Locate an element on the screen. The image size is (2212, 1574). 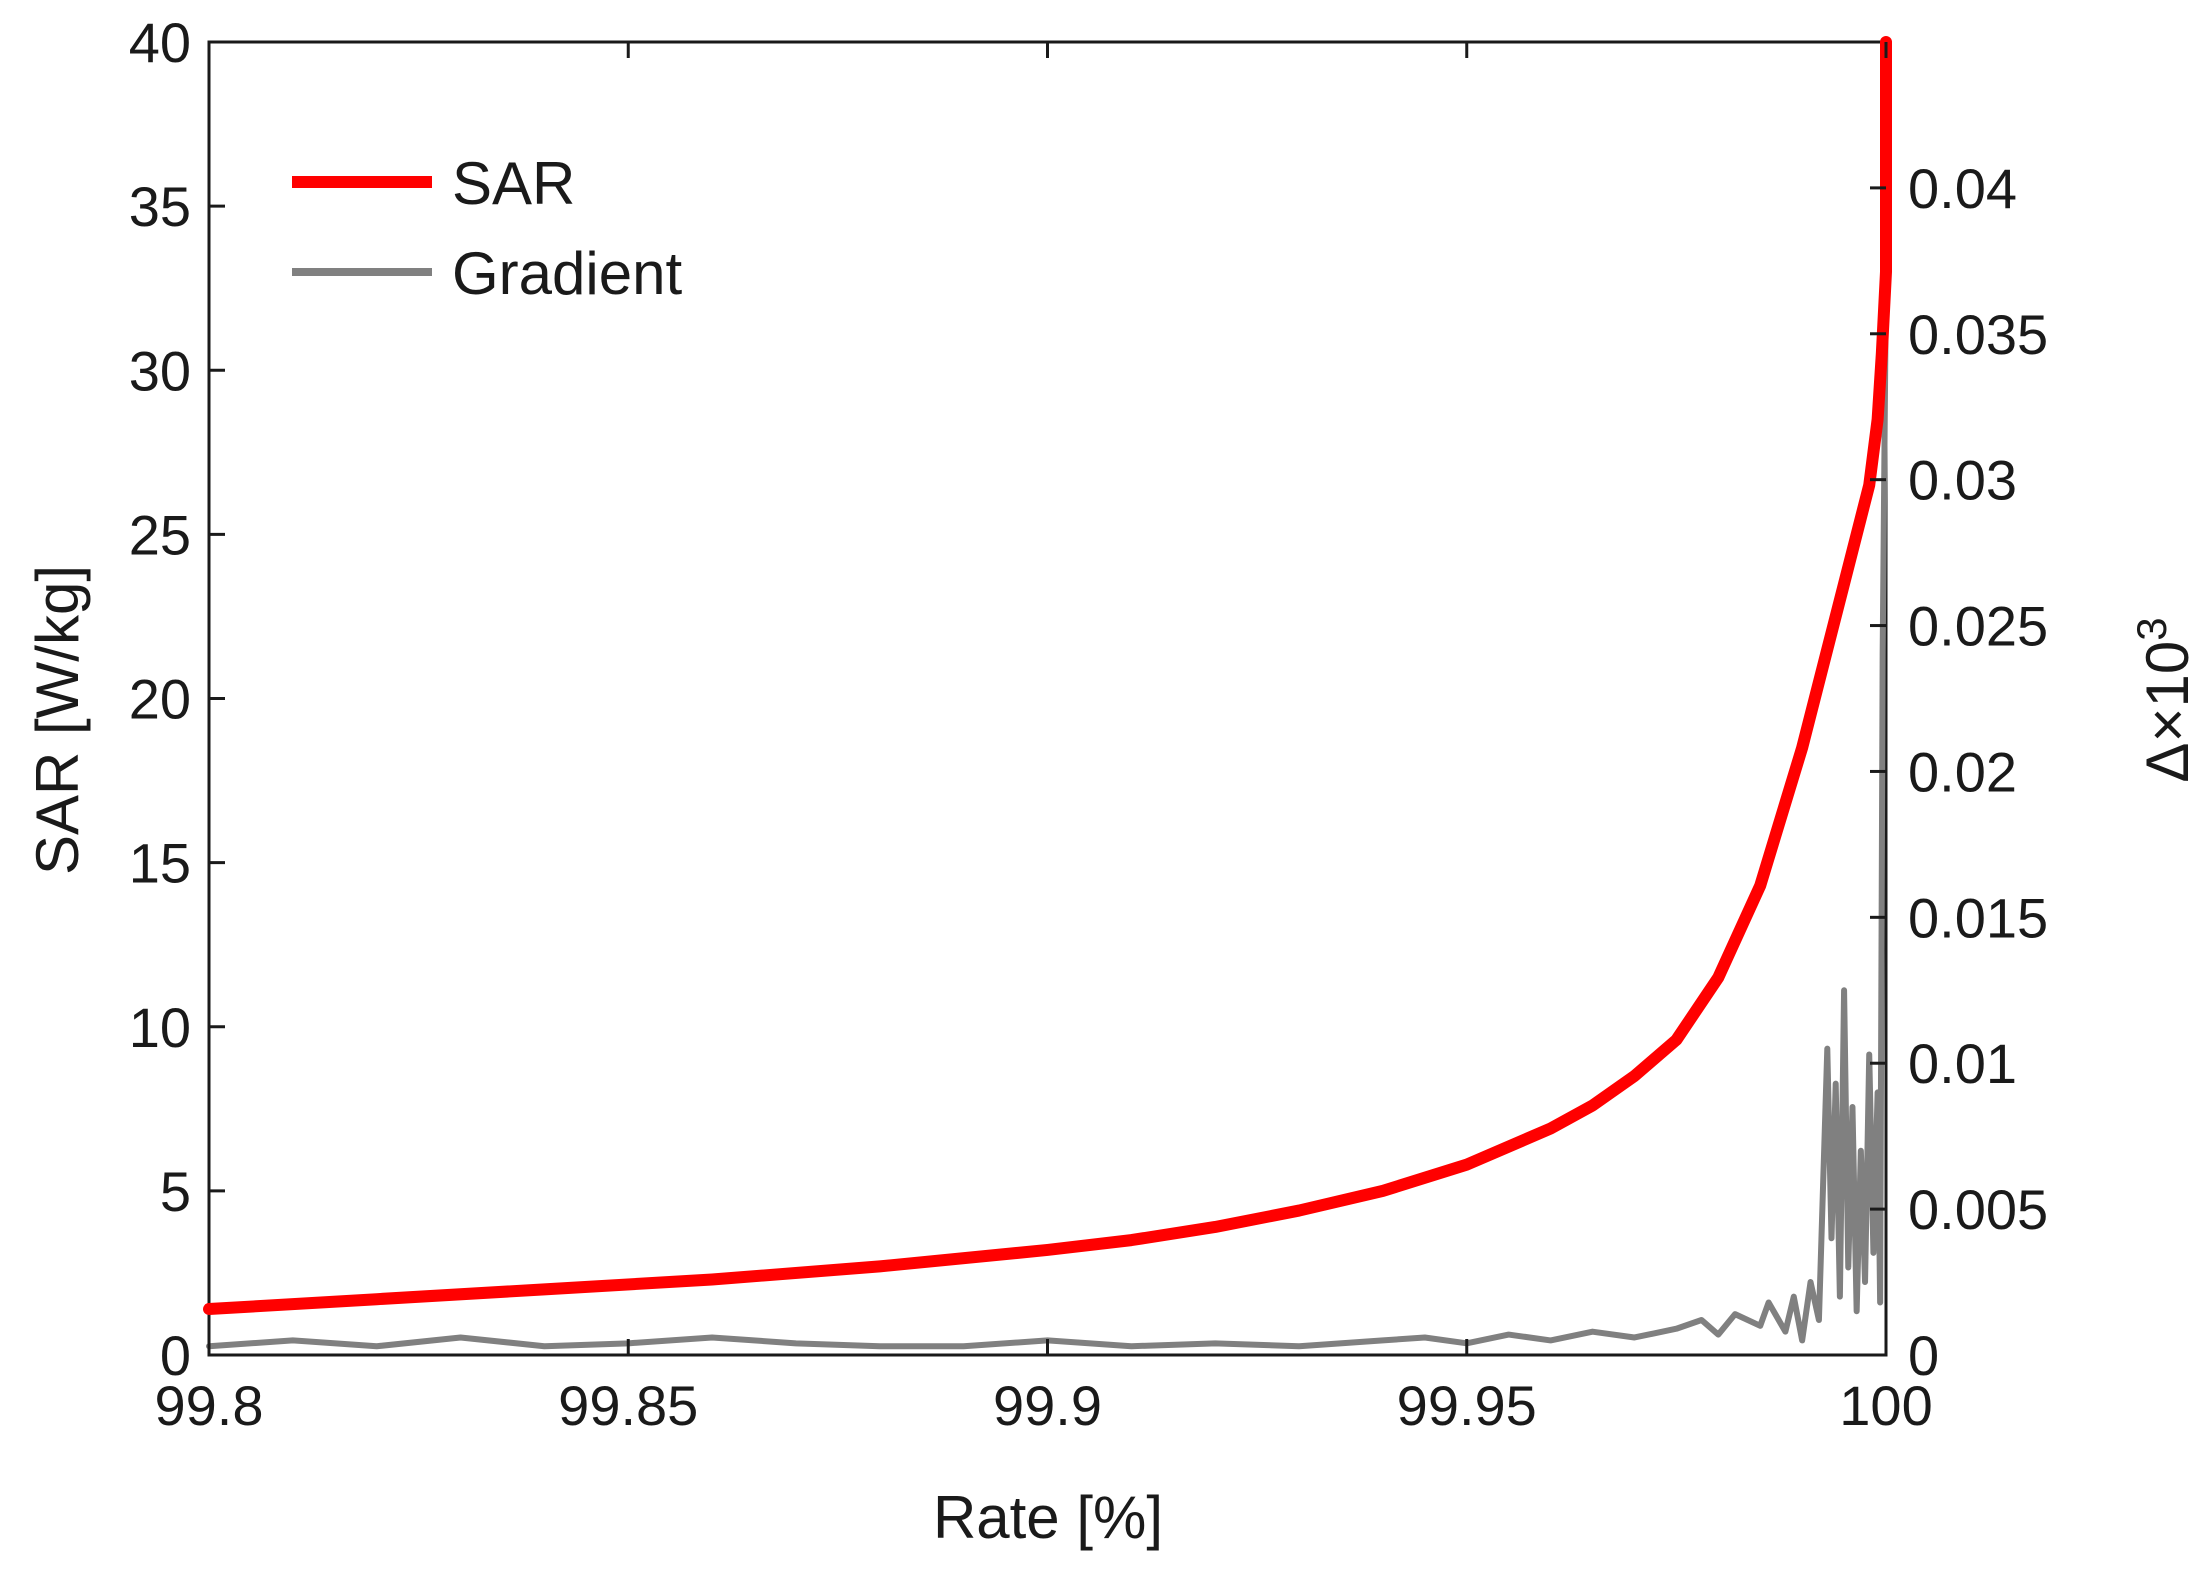
y-axis-title: SAR [W/kg] is located at coordinates (57, 720).